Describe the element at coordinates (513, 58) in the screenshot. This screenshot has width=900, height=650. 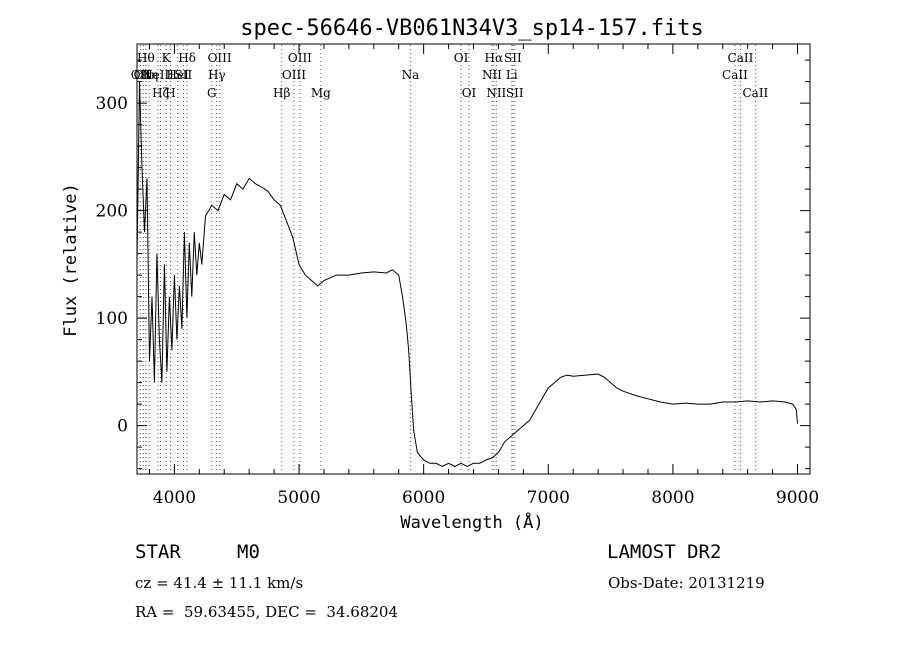
I see `line-label-25-0: SII` at that location.